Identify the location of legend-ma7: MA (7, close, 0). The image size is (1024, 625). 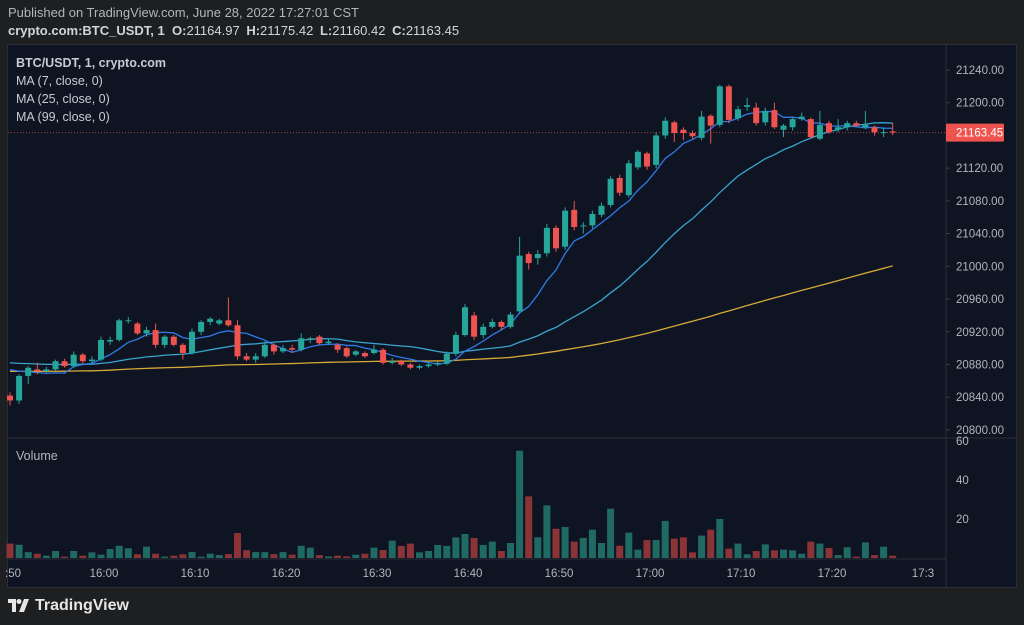
(59, 81).